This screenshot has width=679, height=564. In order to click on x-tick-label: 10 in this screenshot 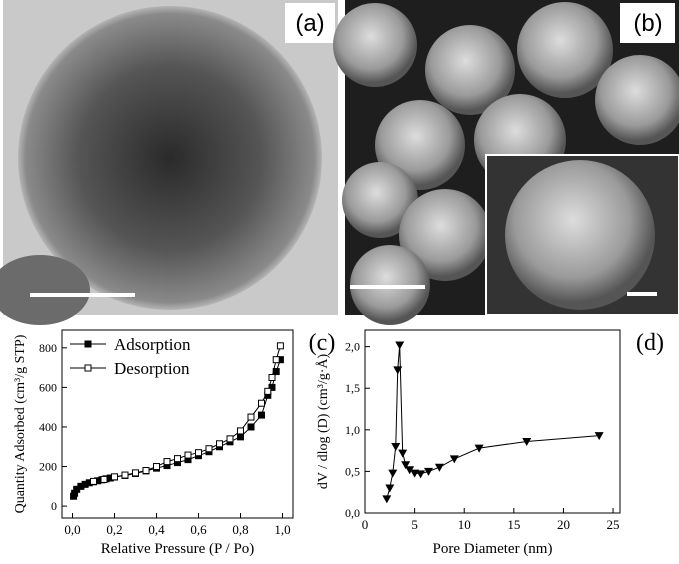, I will do `click(464, 524)`.